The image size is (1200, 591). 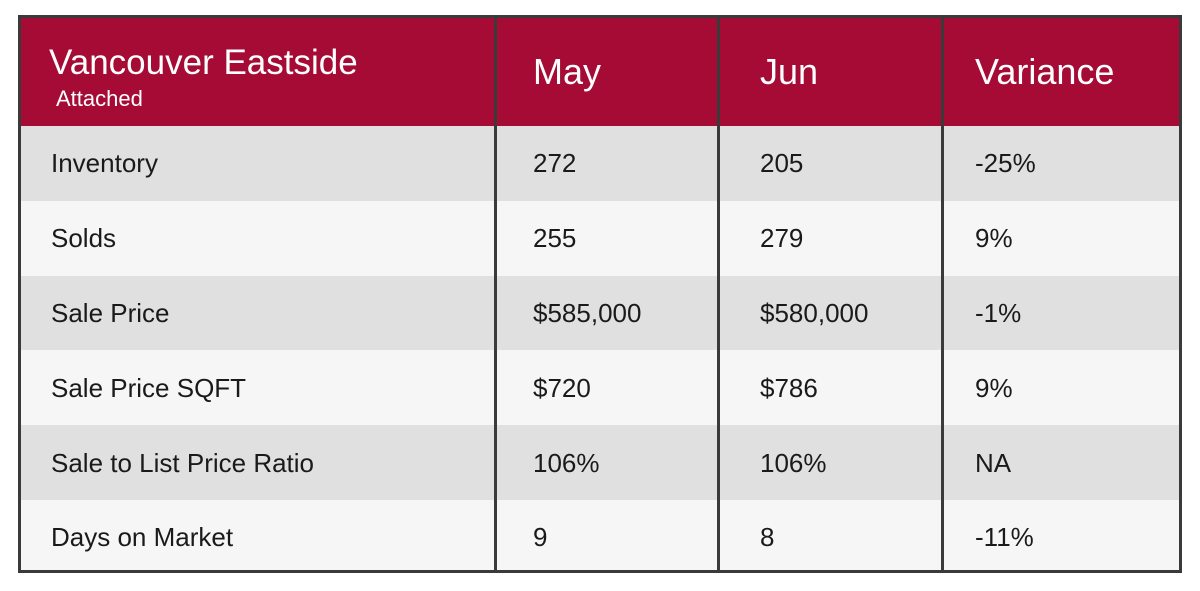 I want to click on cell-value: 279, so click(x=782, y=238).